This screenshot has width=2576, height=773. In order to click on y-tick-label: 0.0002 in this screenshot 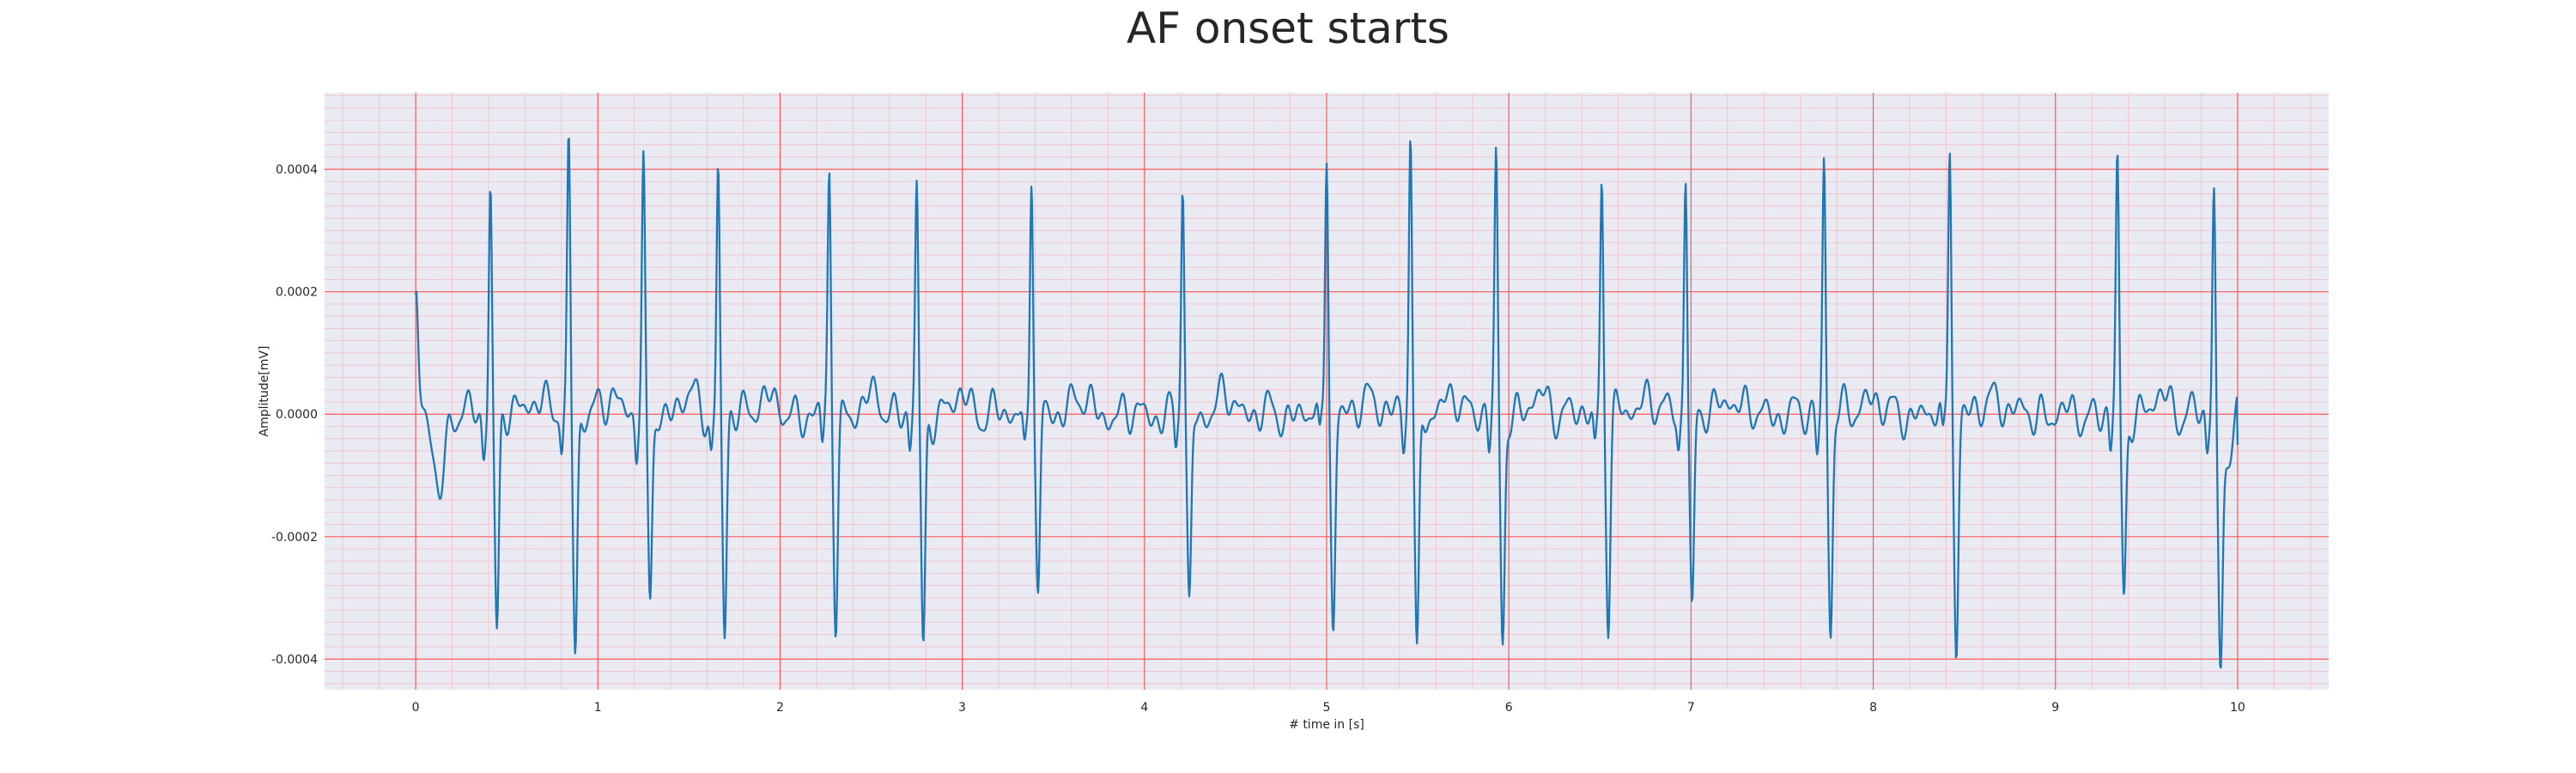, I will do `click(297, 293)`.